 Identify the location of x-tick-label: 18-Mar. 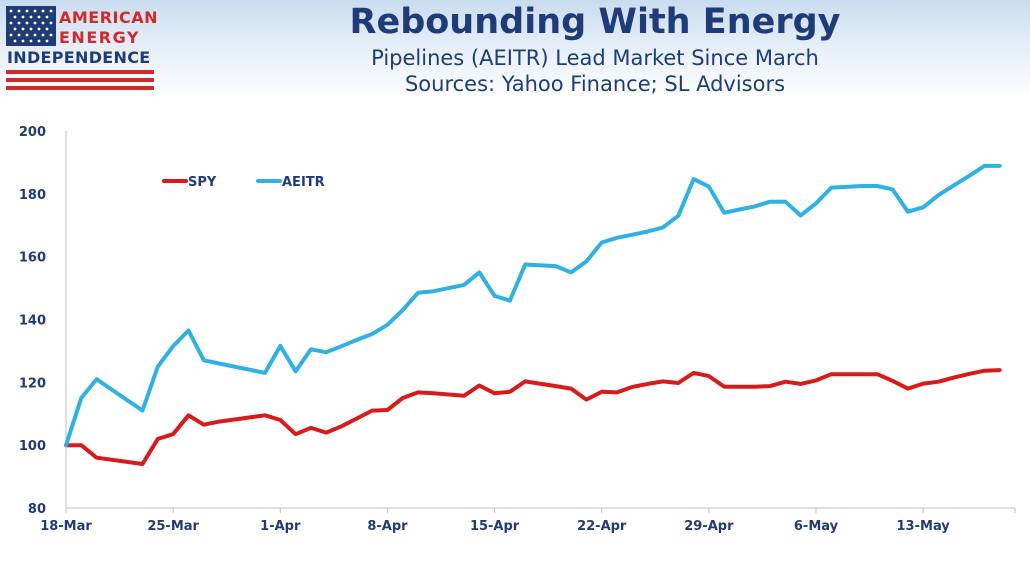
(66, 526).